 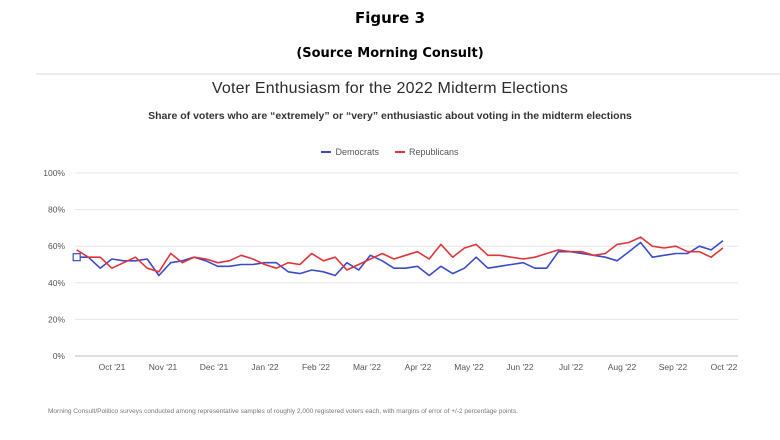 I want to click on legend-label-democrats: Democrats, so click(x=357, y=152).